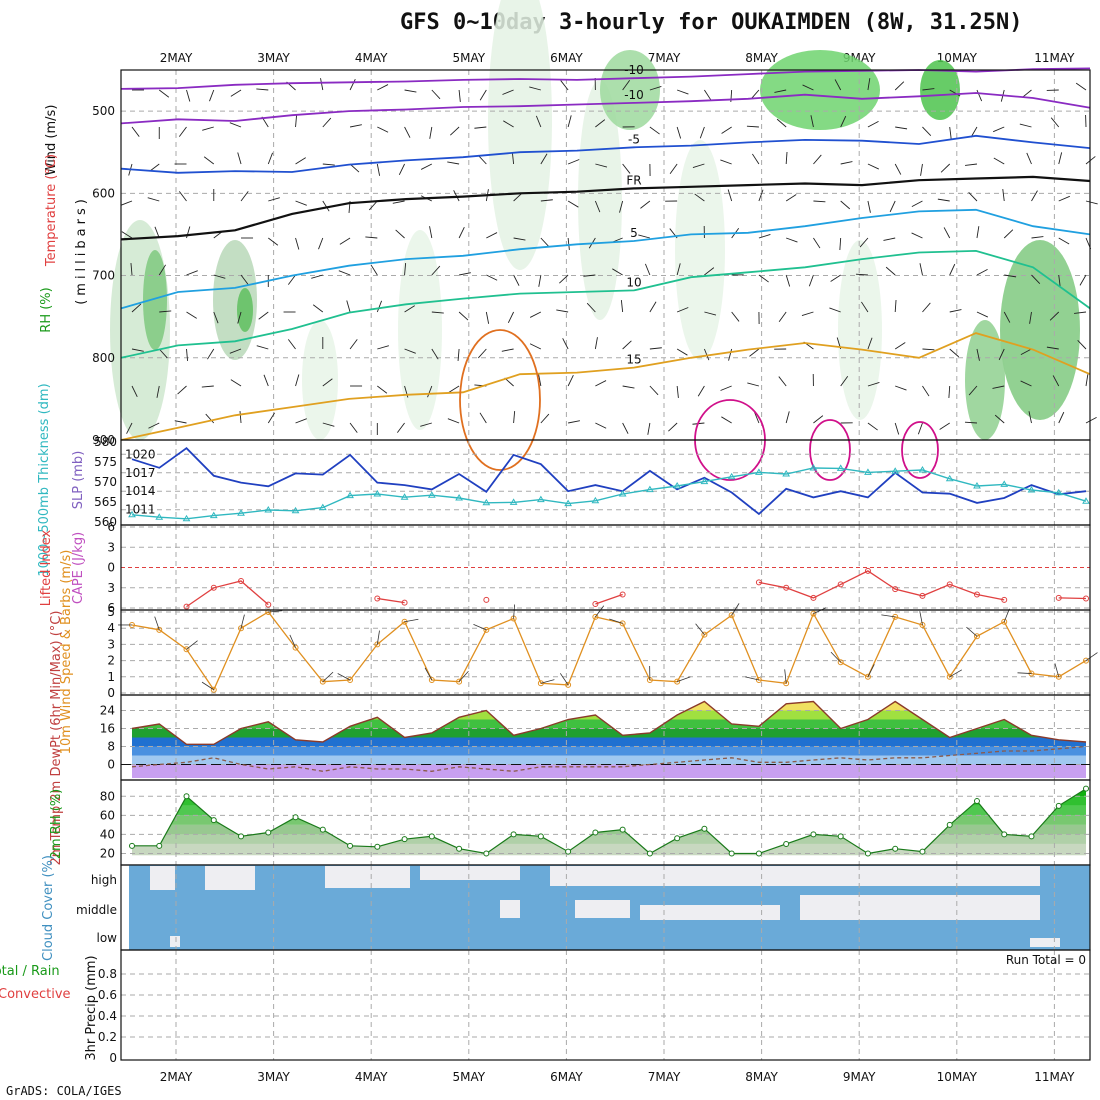 The width and height of the screenshot is (1100, 1100). What do you see at coordinates (320, 380) in the screenshot?
I see `rh-shade` at bounding box center [320, 380].